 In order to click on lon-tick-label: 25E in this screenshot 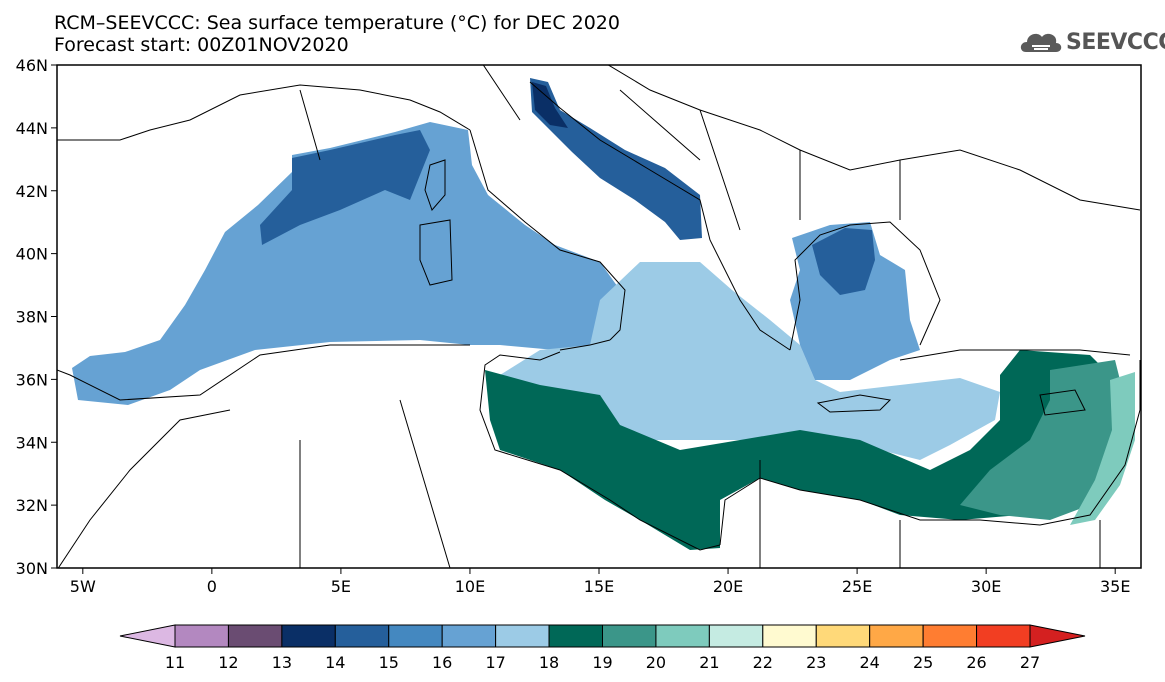, I will do `click(857, 586)`.